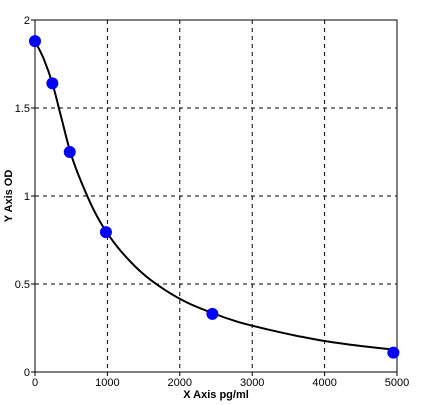 The height and width of the screenshot is (405, 429). I want to click on x-tick-label: 2000, so click(180, 383).